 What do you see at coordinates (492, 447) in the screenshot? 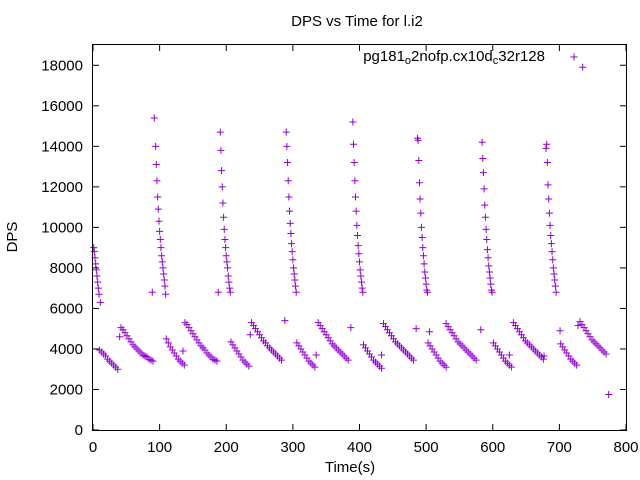
I see `x-tick-label: 600` at bounding box center [492, 447].